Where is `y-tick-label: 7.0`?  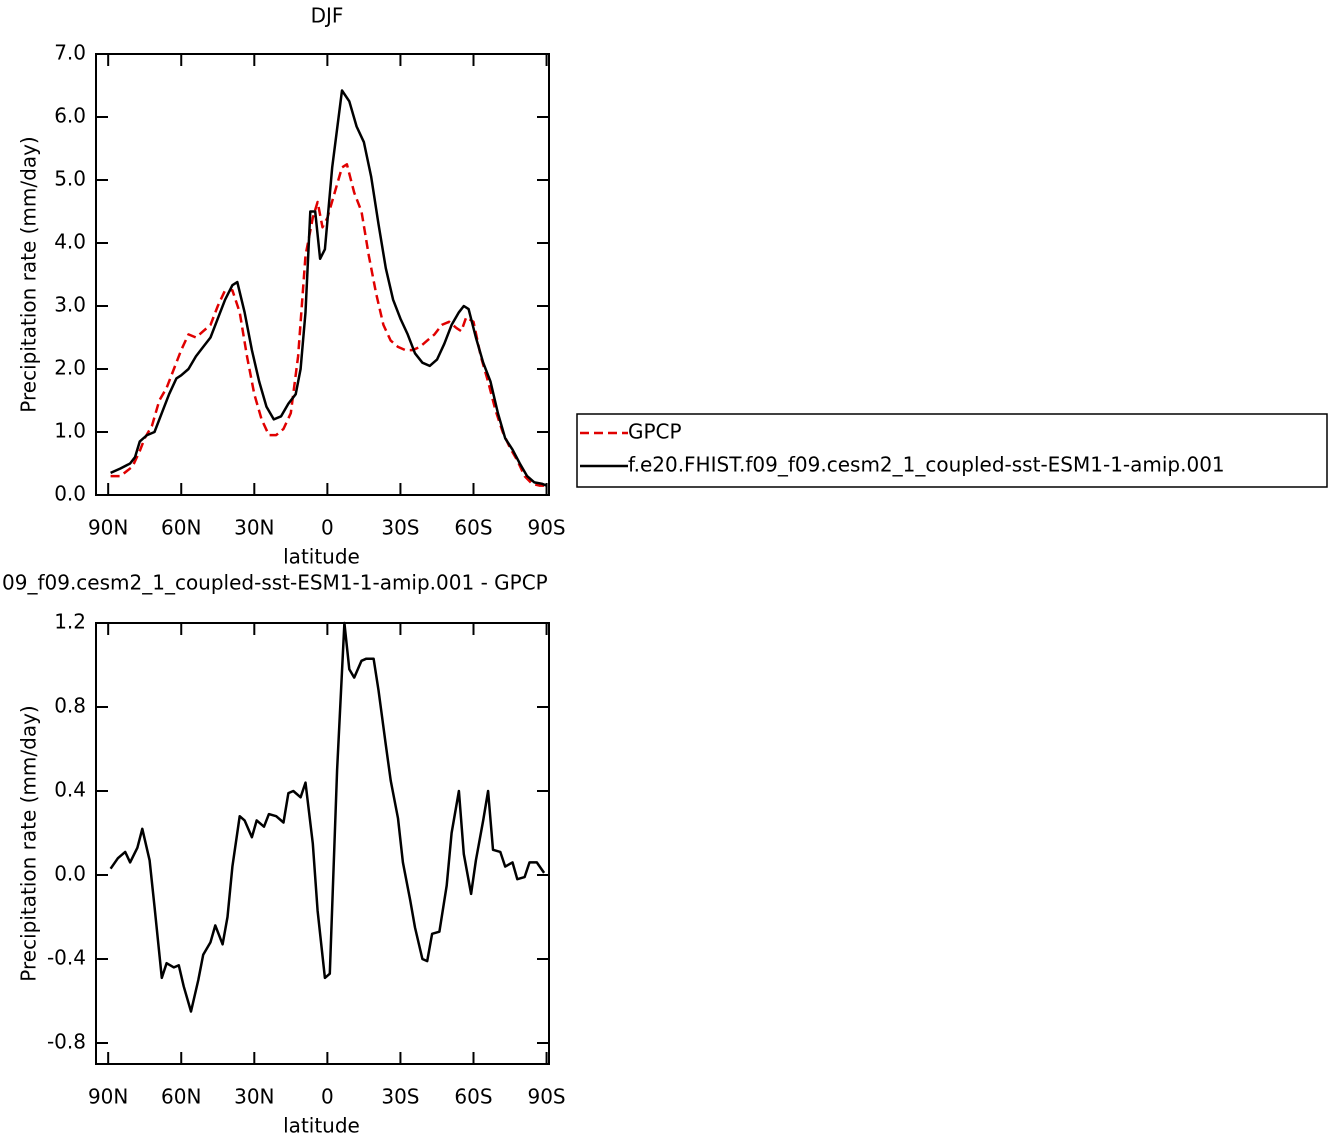 y-tick-label: 7.0 is located at coordinates (70, 53).